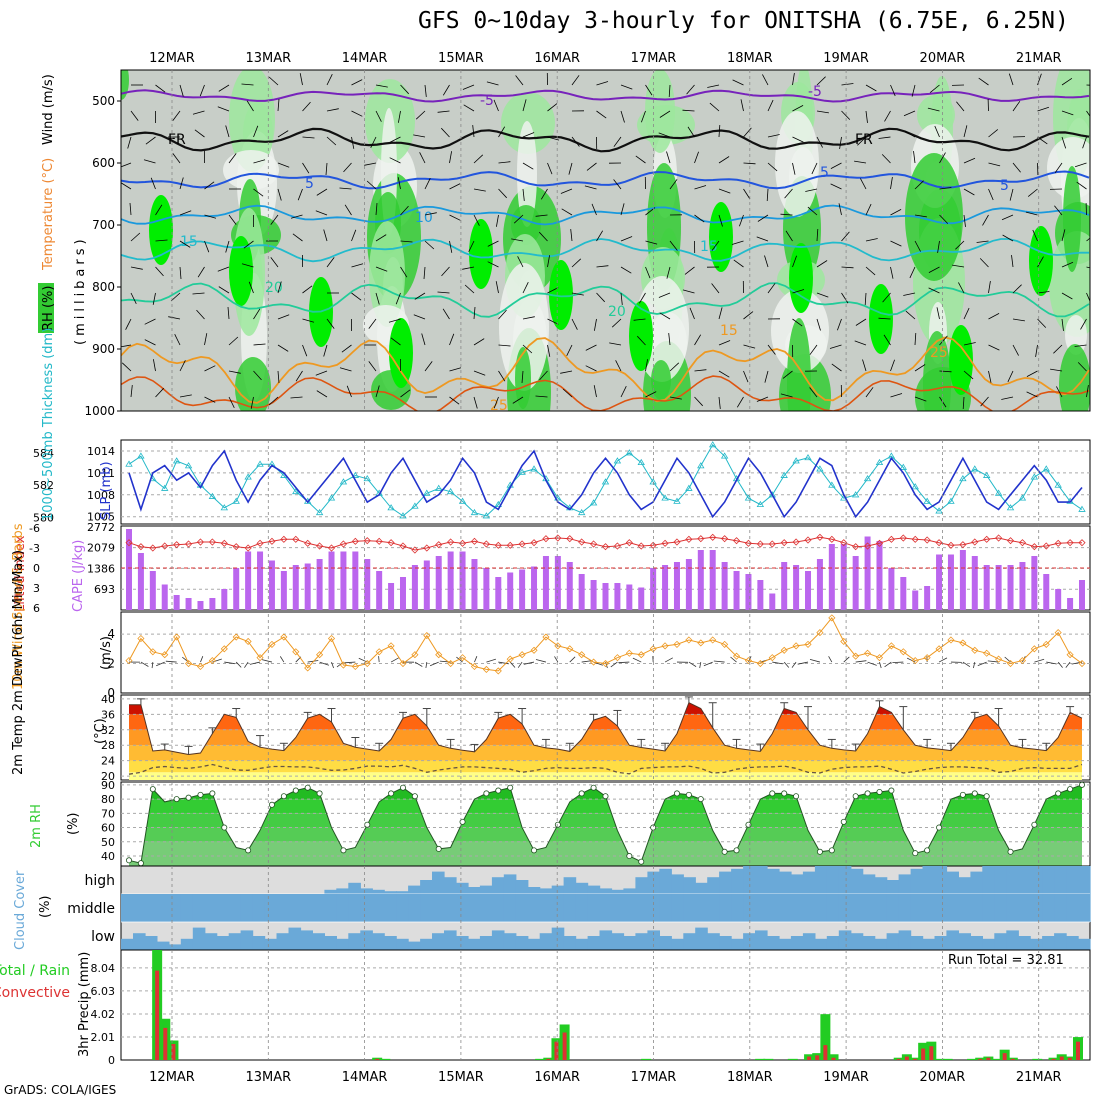  What do you see at coordinates (43, 518) in the screenshot?
I see `thickness-tick-label: 580` at bounding box center [43, 518].